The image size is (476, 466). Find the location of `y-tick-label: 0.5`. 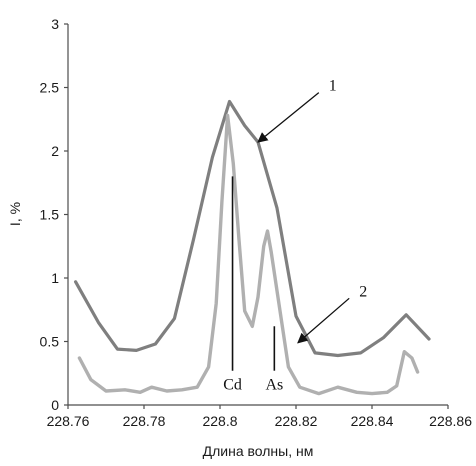

y-tick-label: 0.5 is located at coordinates (50, 342).